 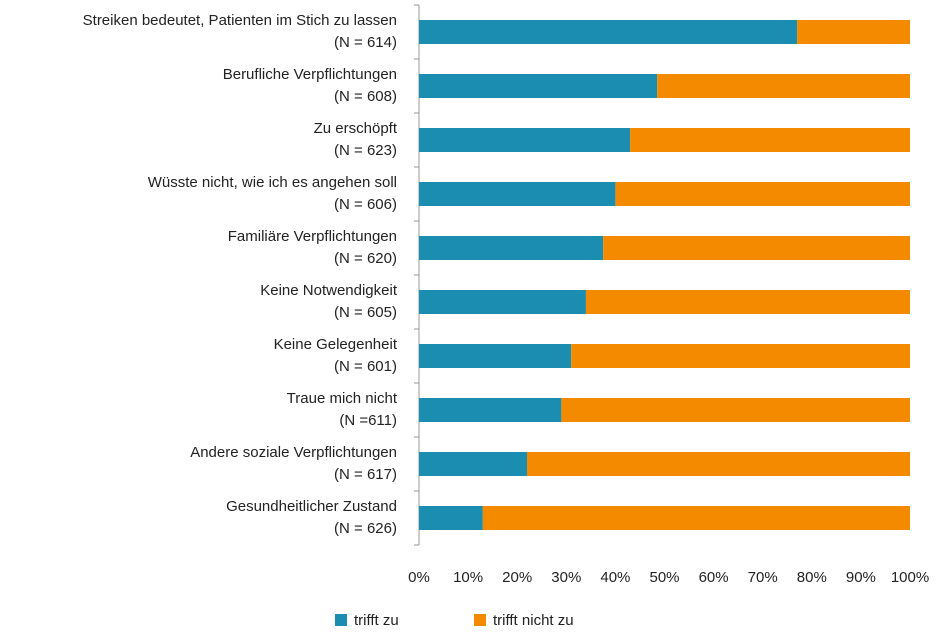 I want to click on y-tick-label: Familiäre Verpflichtungen, so click(x=312, y=236).